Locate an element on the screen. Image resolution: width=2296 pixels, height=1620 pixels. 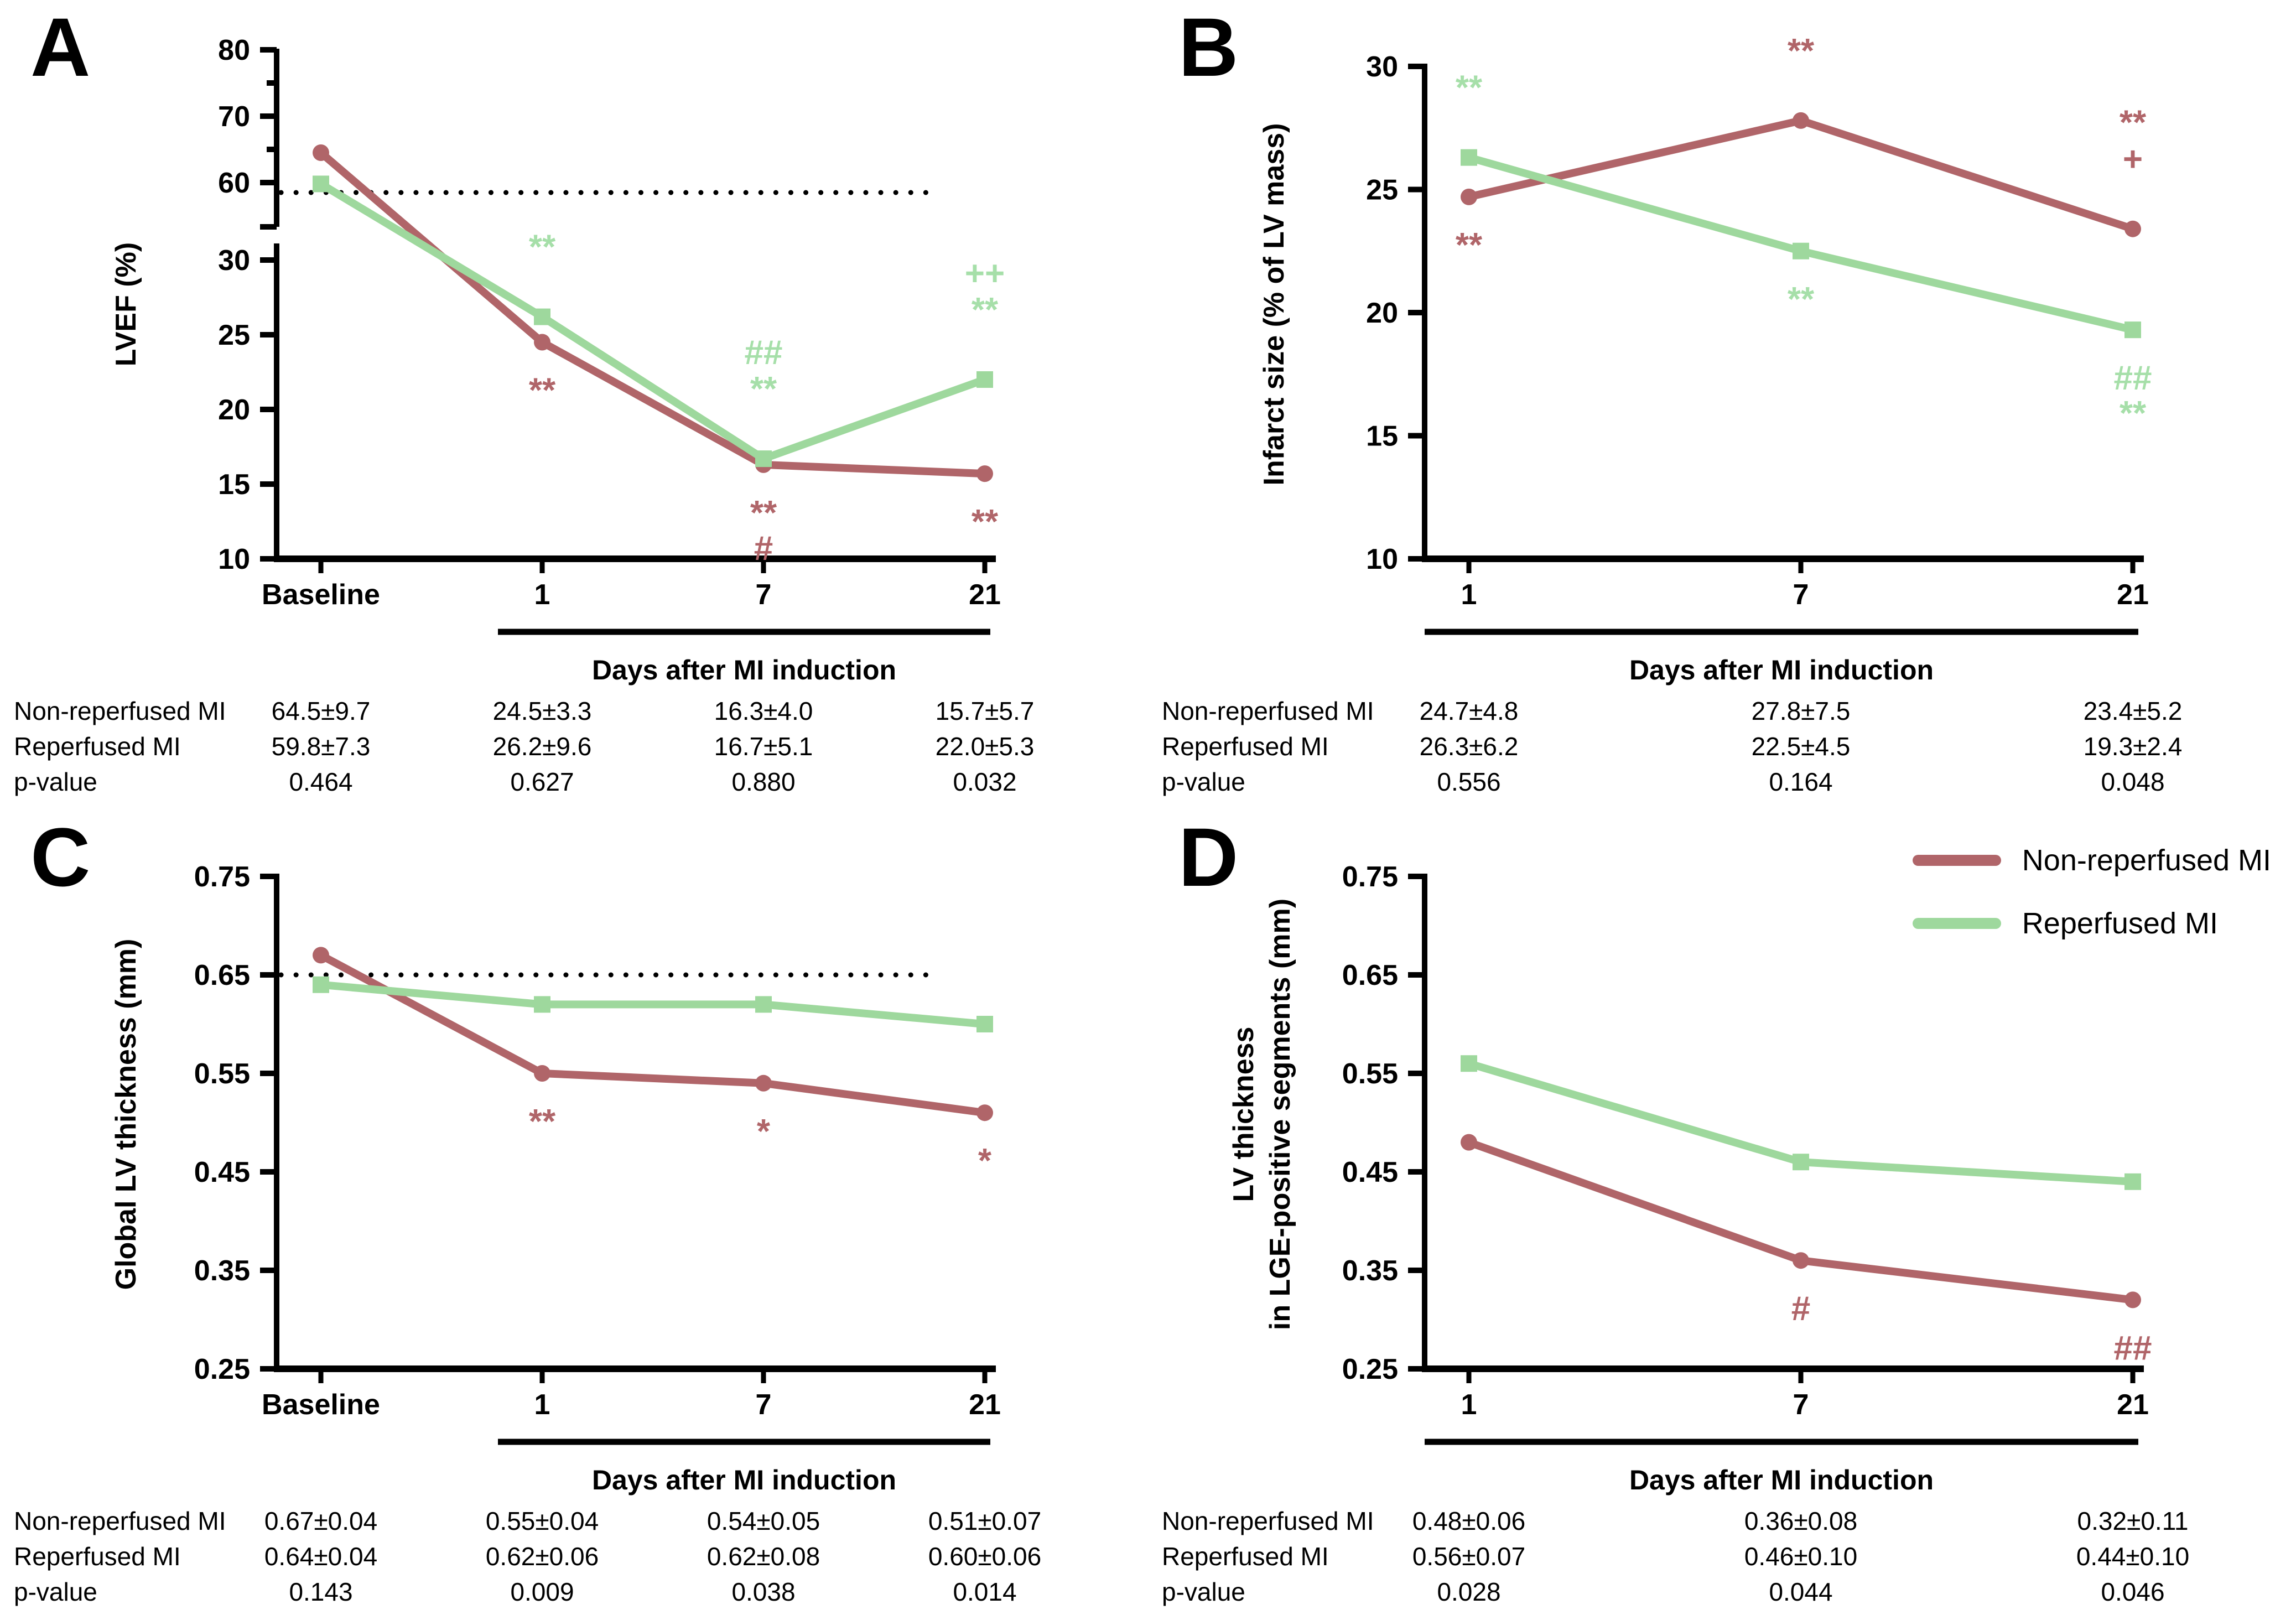
table-cell: 0.556 is located at coordinates (1469, 781).